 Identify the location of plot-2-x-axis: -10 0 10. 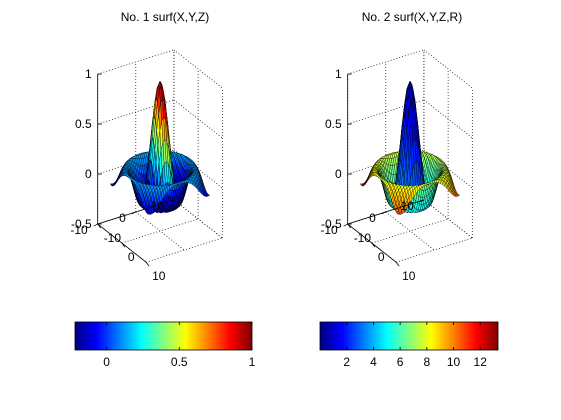
(381, 253).